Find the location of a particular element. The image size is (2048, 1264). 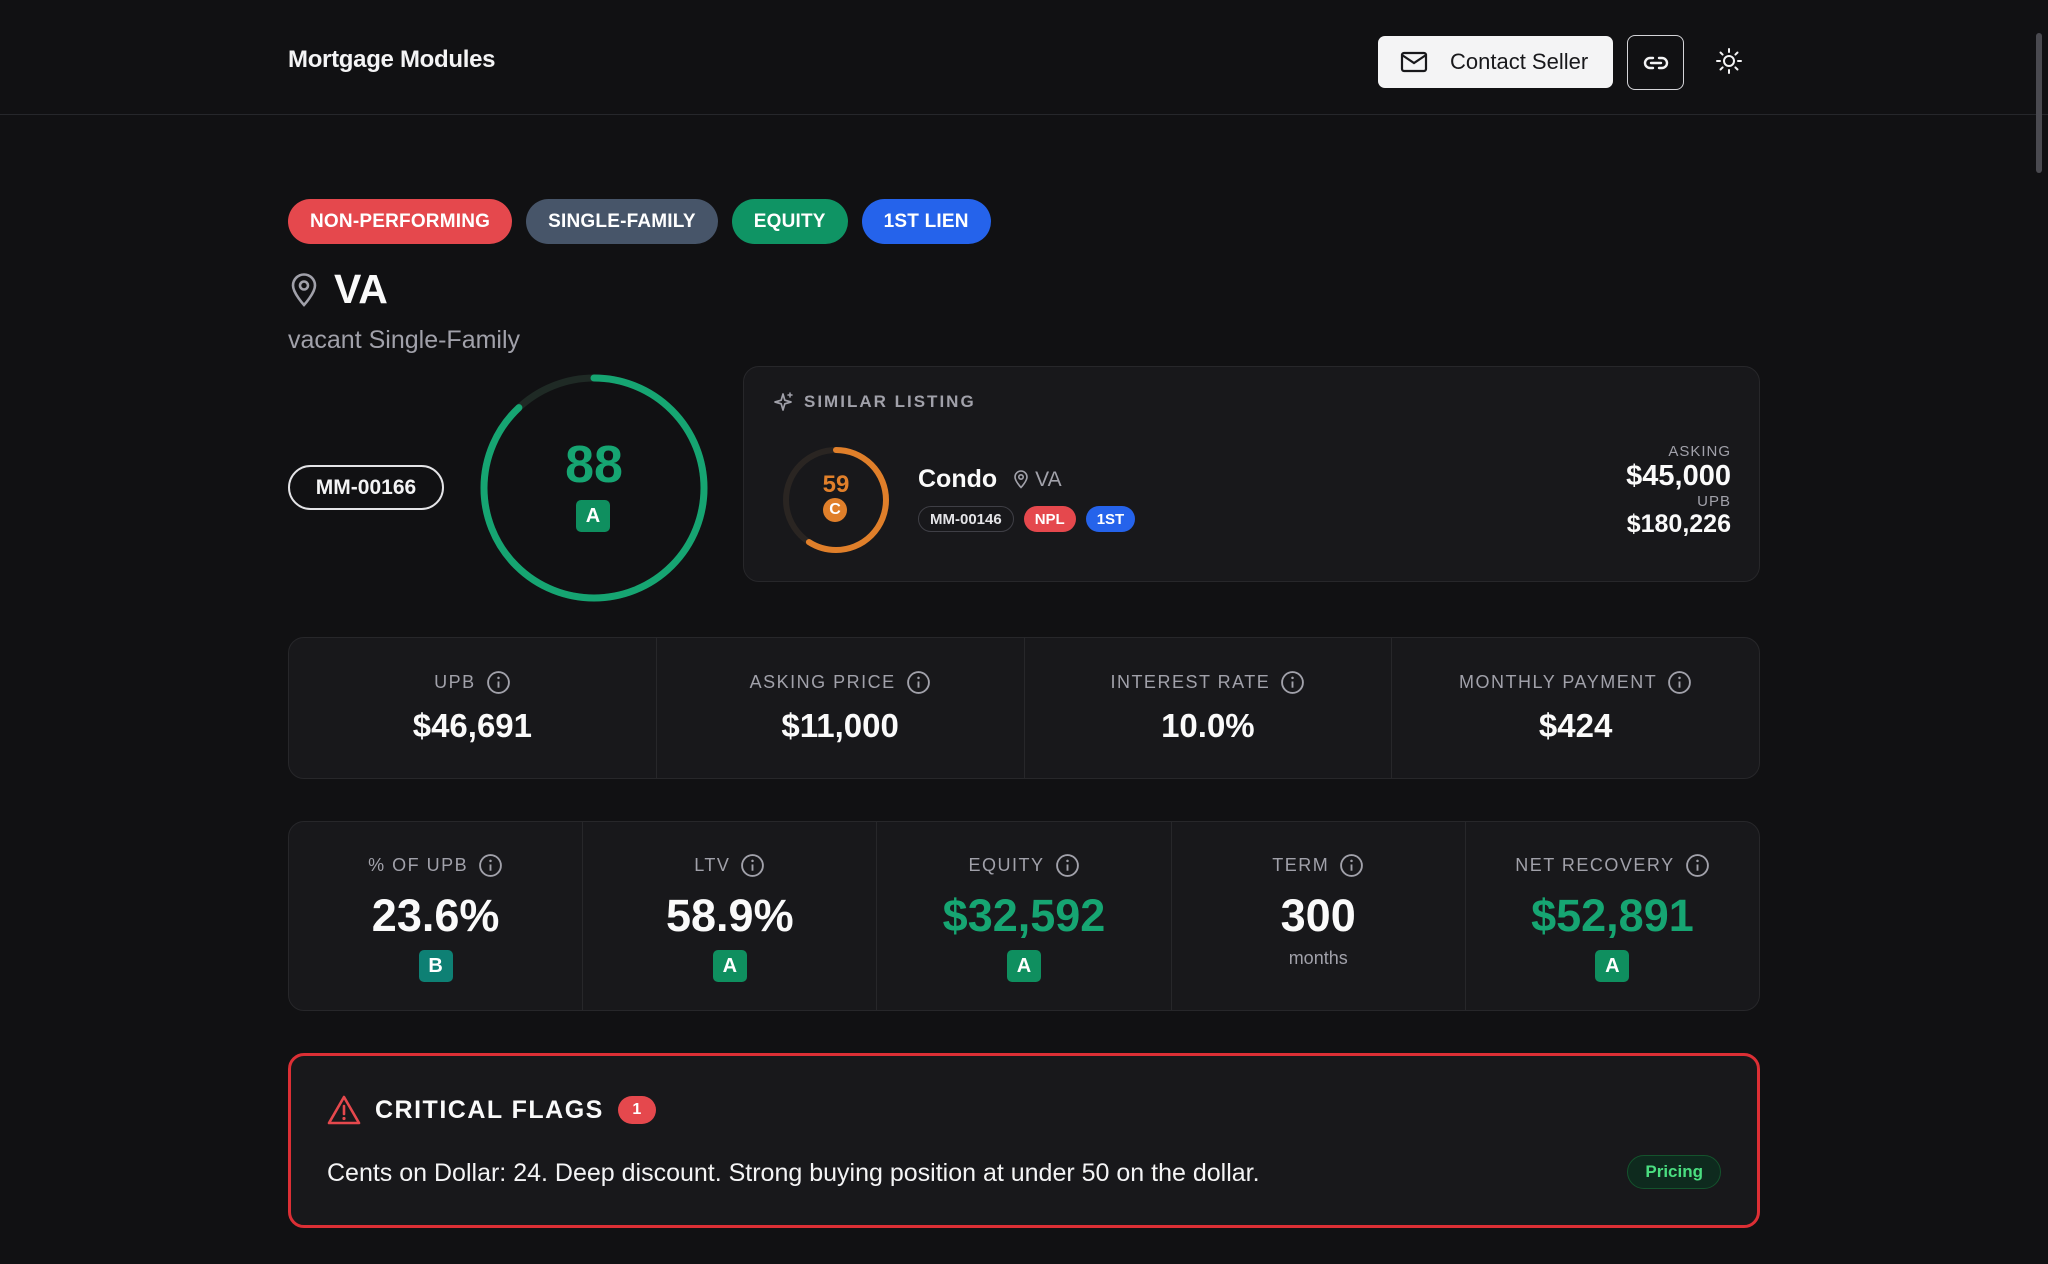

similar-score-ring-arc is located at coordinates (836, 500).